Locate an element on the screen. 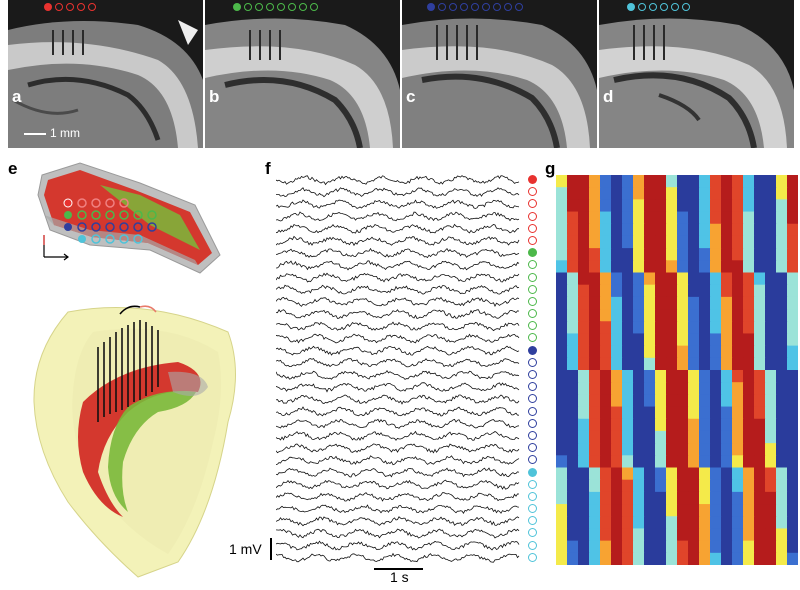  panel-label-g: g is located at coordinates (550, 168).